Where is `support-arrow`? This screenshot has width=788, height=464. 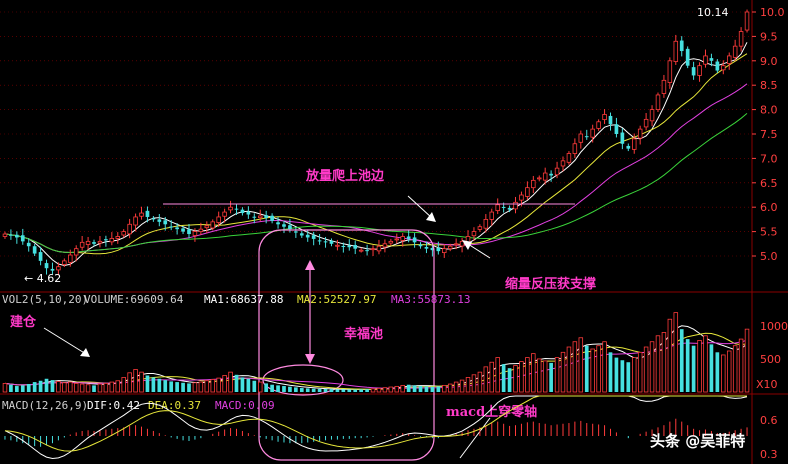
support-arrow is located at coordinates (479, 251).